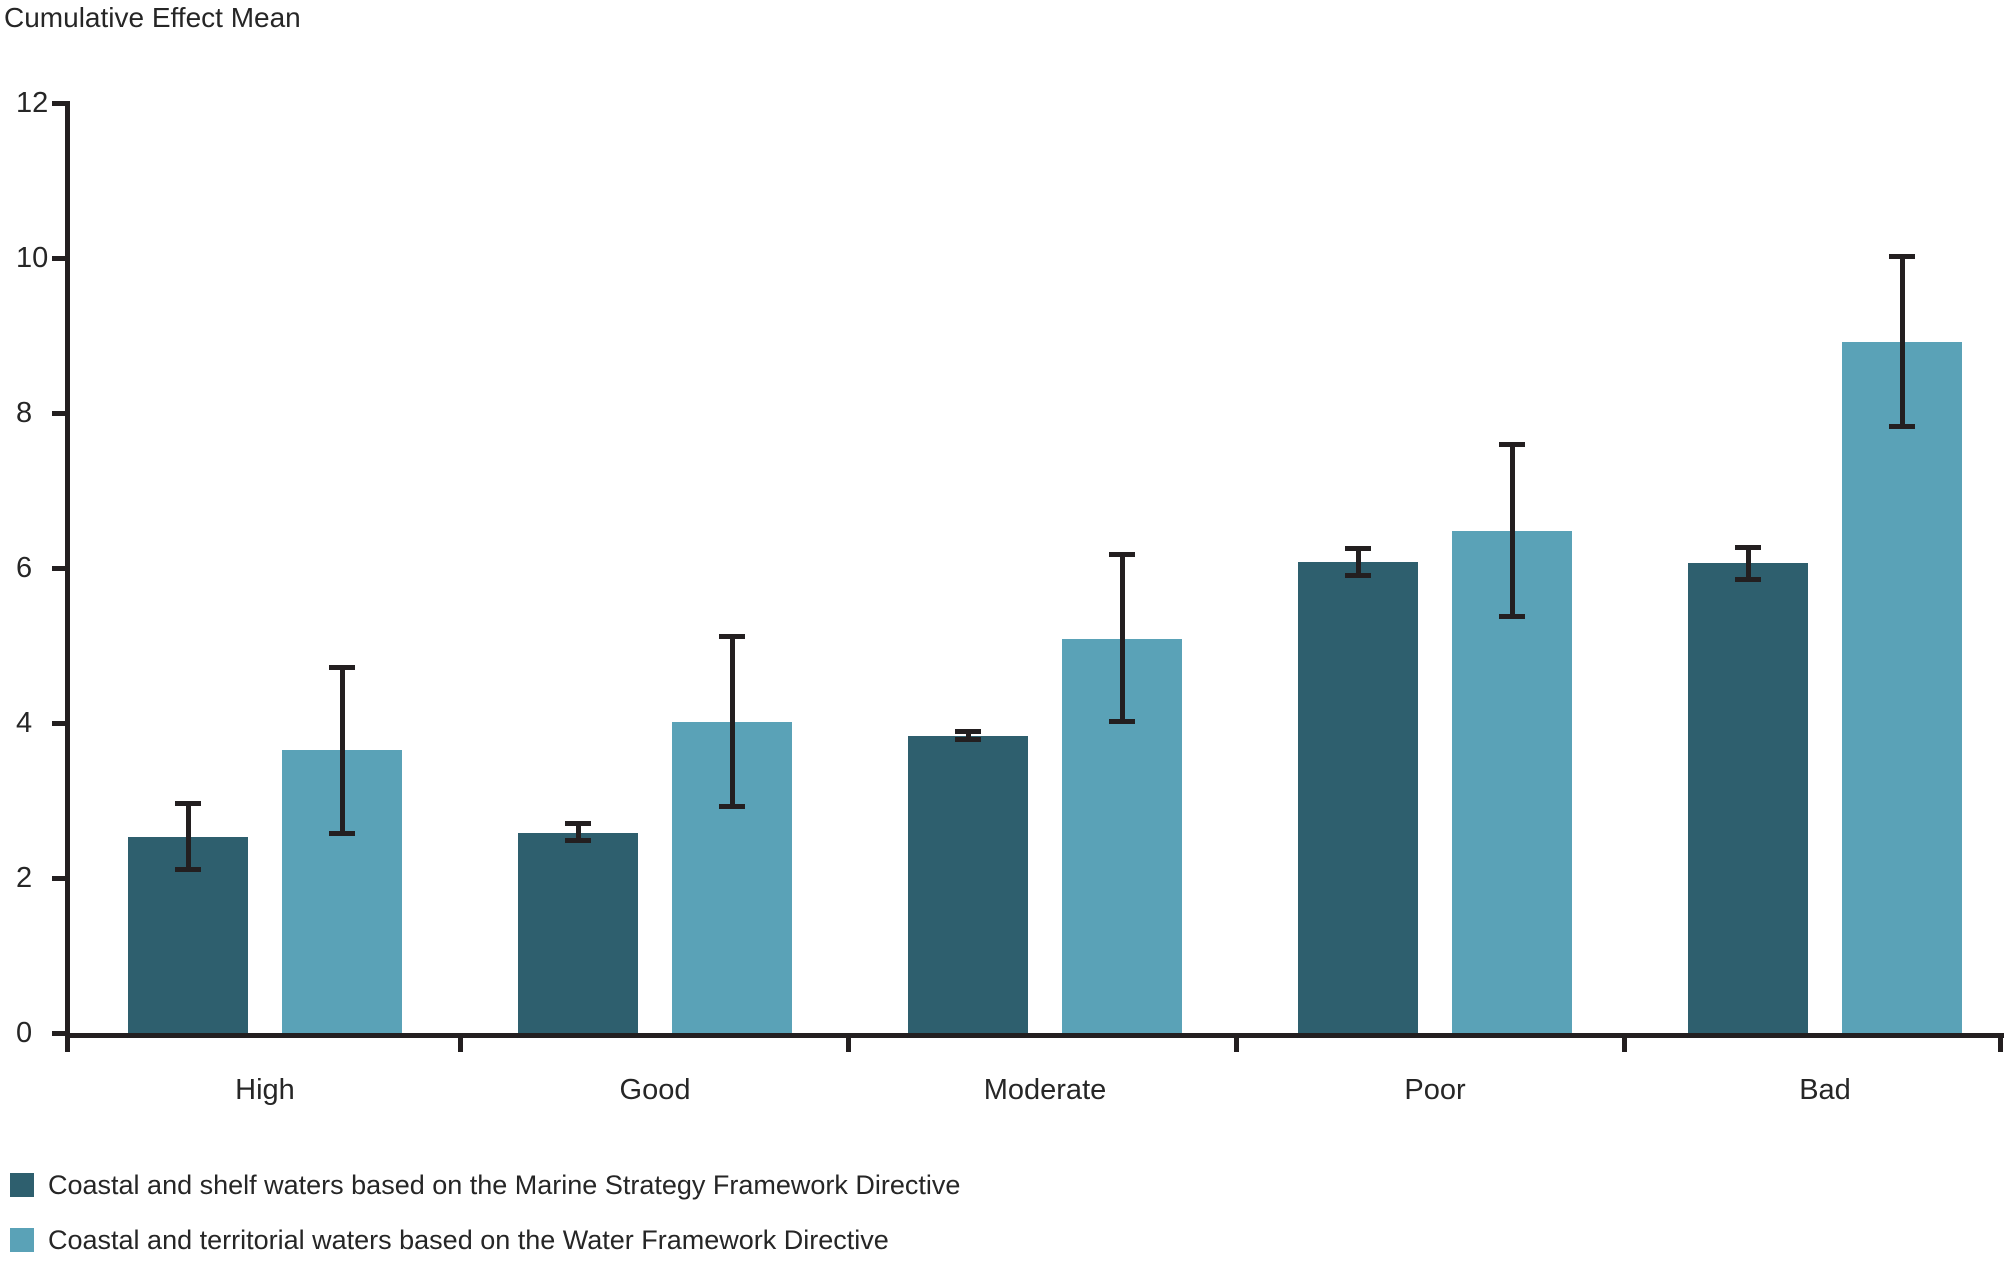 Image resolution: width=2004 pixels, height=1264 pixels. Describe the element at coordinates (67, 576) in the screenshot. I see `y-axis-line` at that location.